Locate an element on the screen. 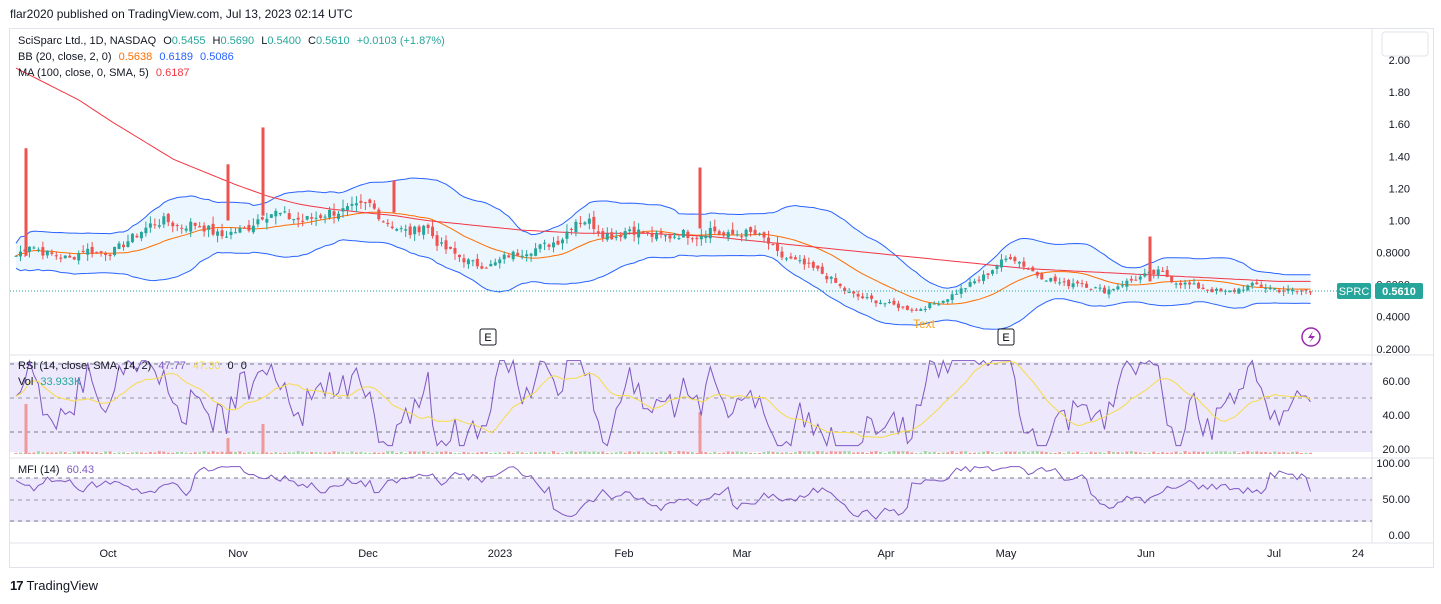  time-axis: Oct Nov Dec 2023 Feb Mar Apr May Jun Jul 24 is located at coordinates (731, 554).